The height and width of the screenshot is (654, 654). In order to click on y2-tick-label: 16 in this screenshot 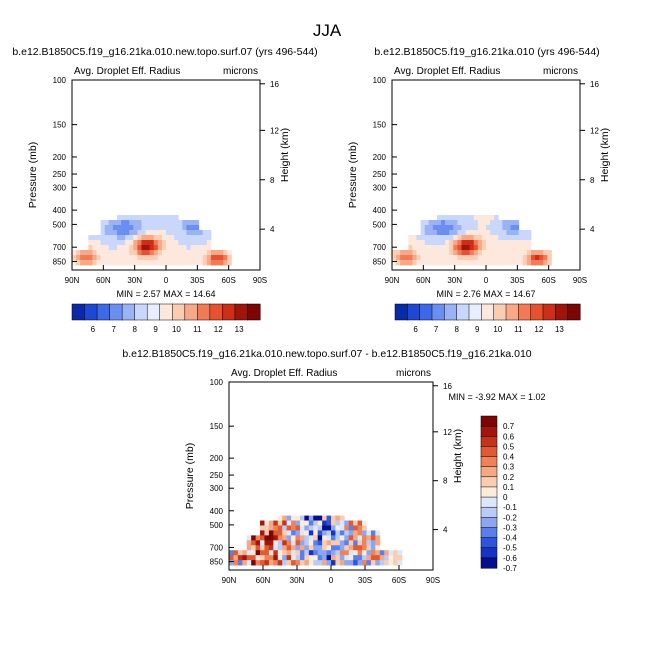, I will do `click(447, 386)`.